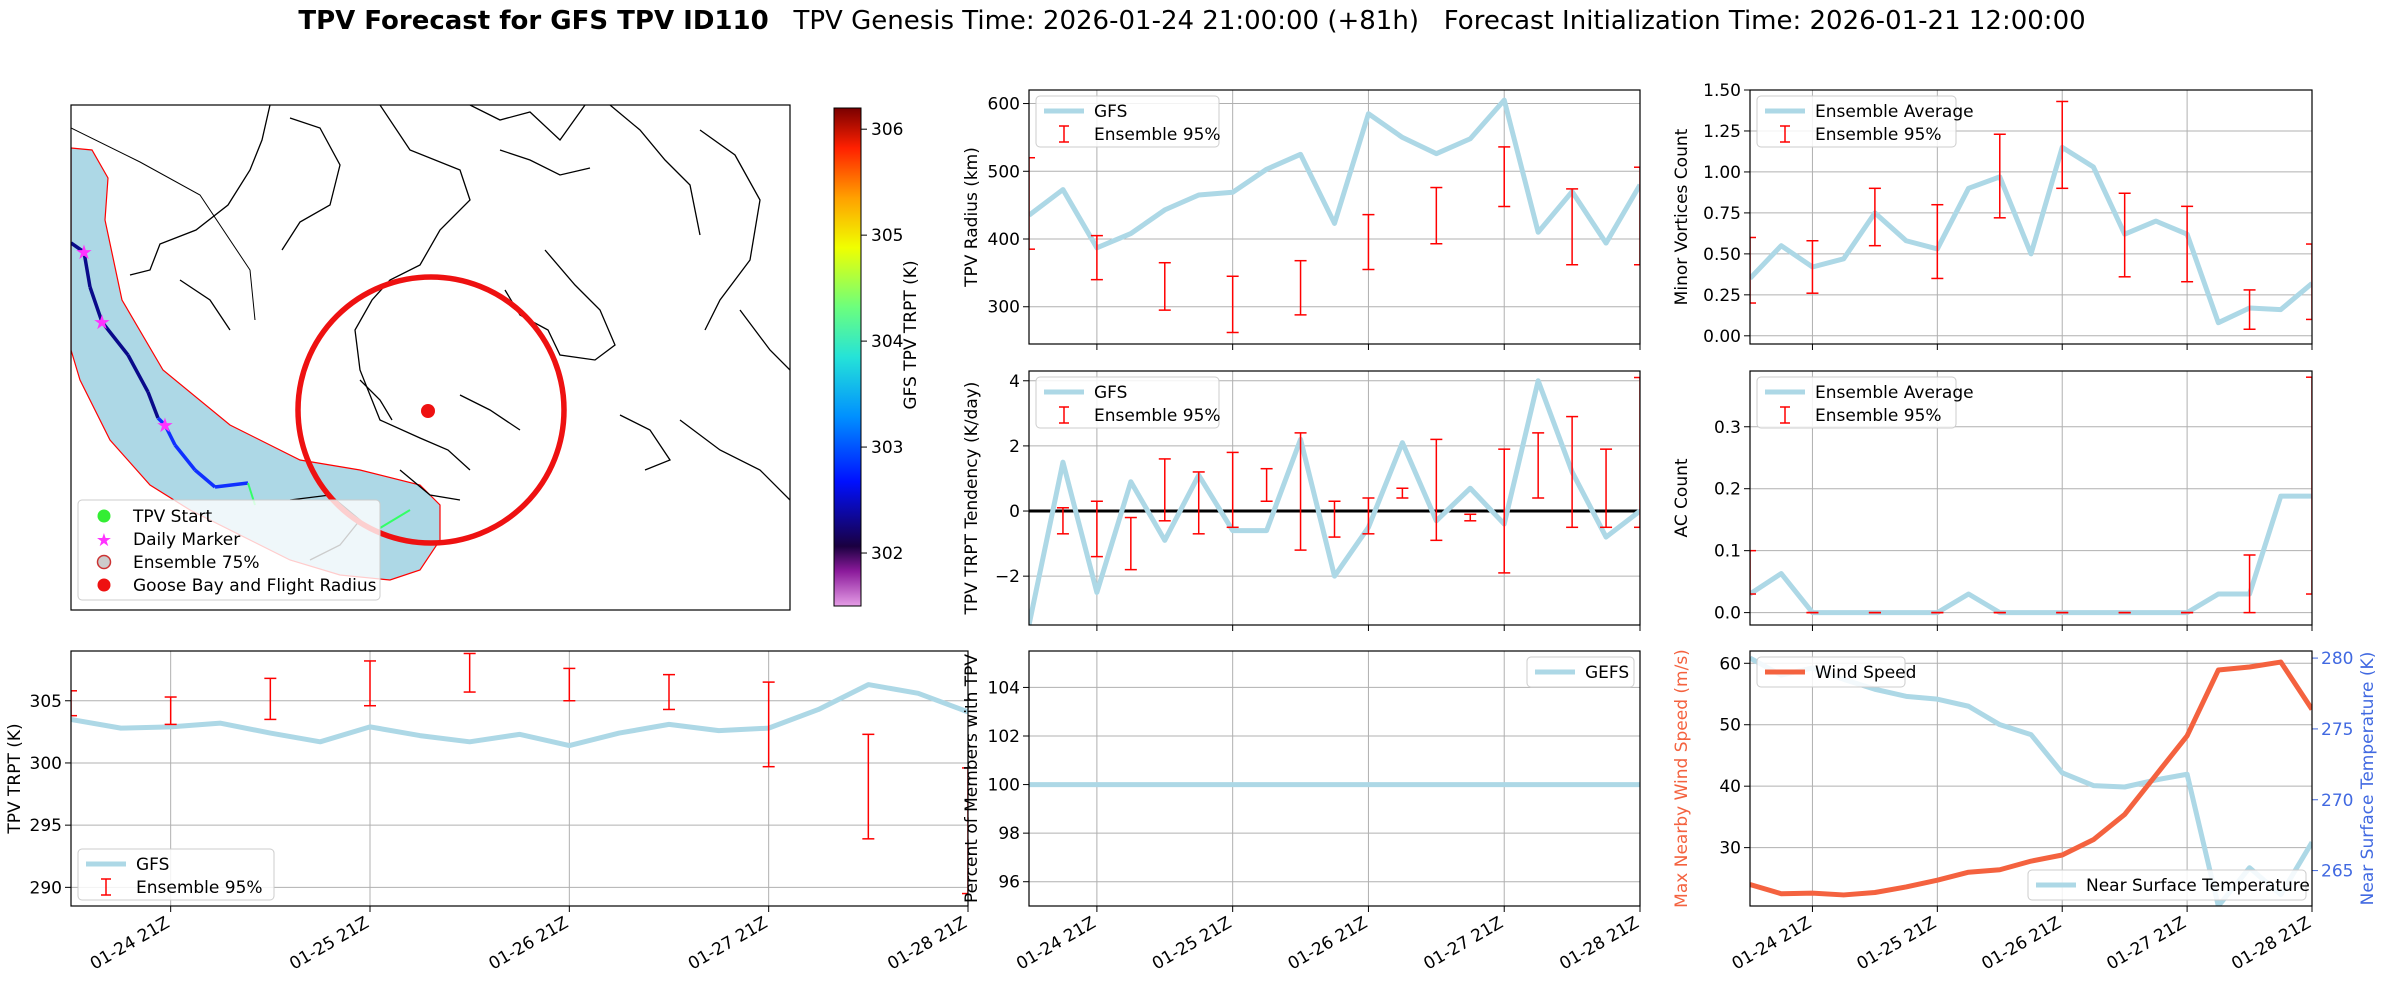  I want to click on y-tick-label: 98, so click(1009, 834).